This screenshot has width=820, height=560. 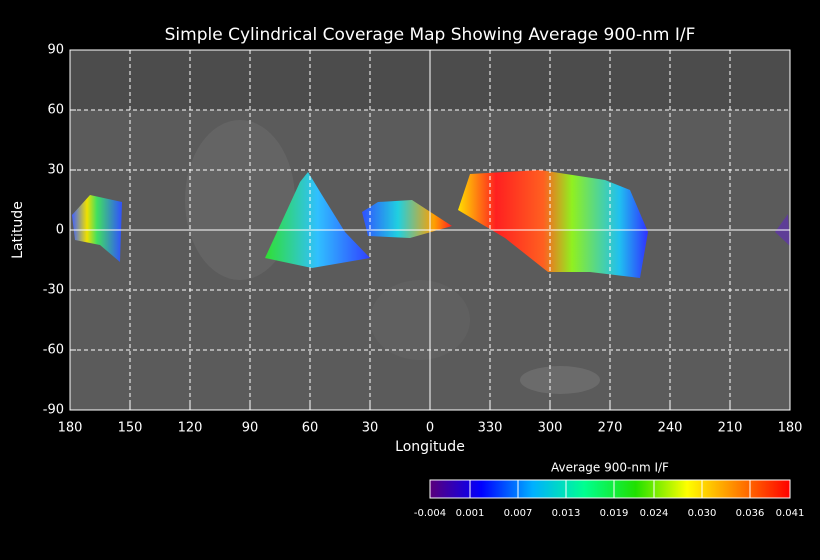 I want to click on x-tick-label: 270, so click(x=610, y=428).